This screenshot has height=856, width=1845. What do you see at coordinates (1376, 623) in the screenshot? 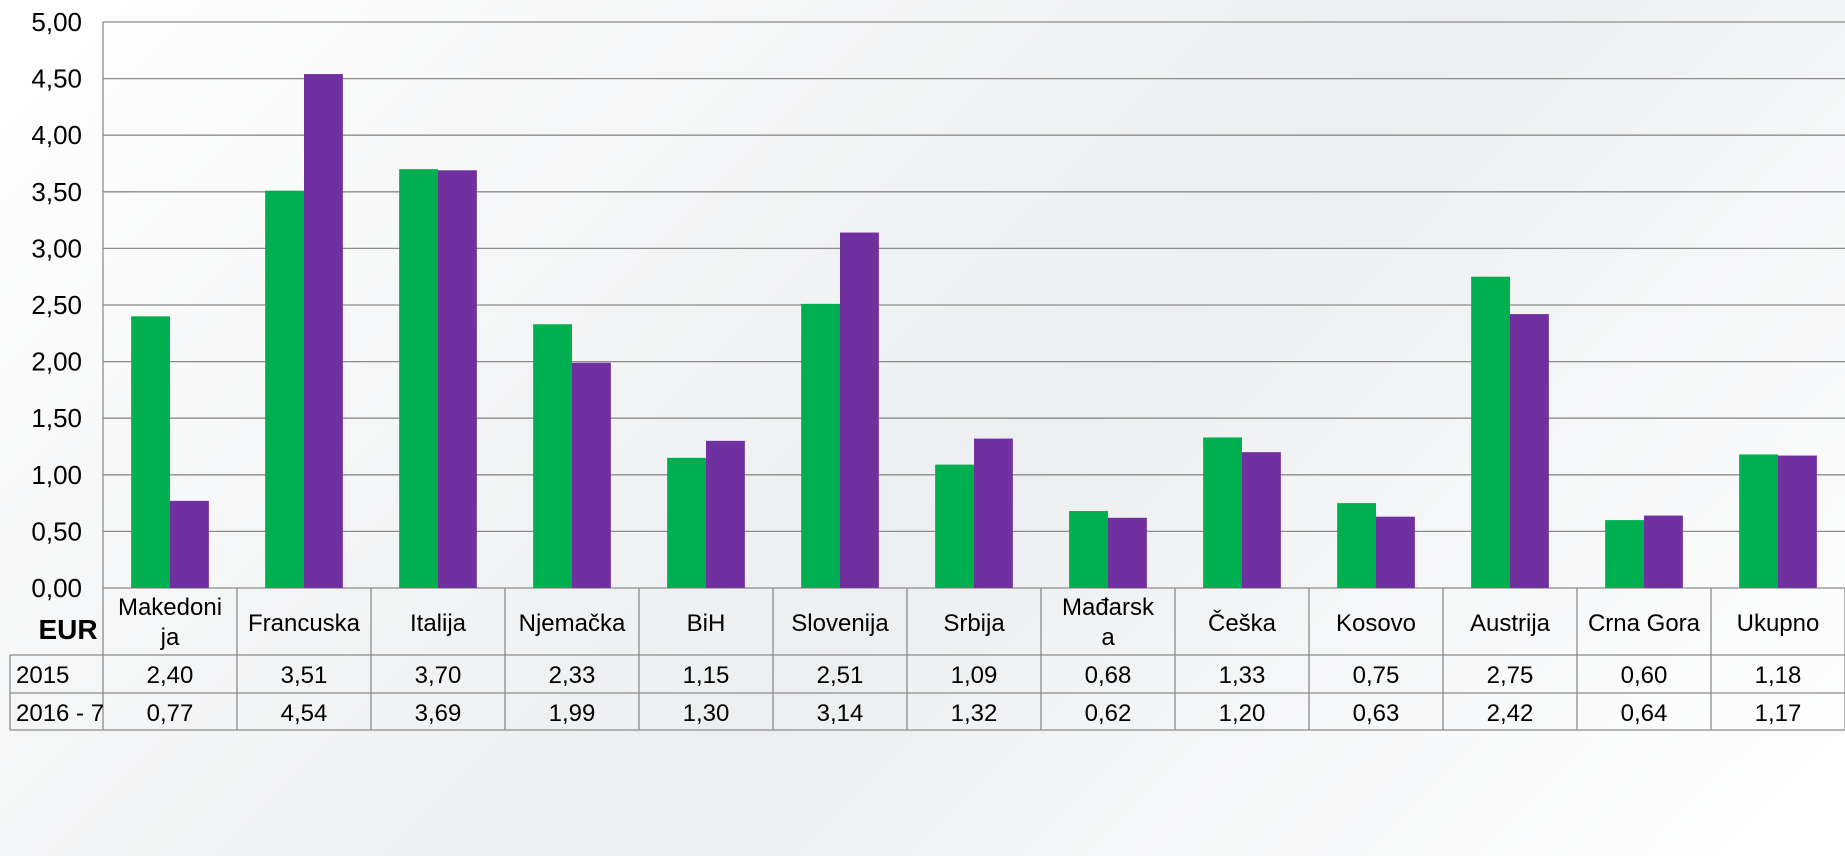
I see `category-label: Kosovo` at bounding box center [1376, 623].